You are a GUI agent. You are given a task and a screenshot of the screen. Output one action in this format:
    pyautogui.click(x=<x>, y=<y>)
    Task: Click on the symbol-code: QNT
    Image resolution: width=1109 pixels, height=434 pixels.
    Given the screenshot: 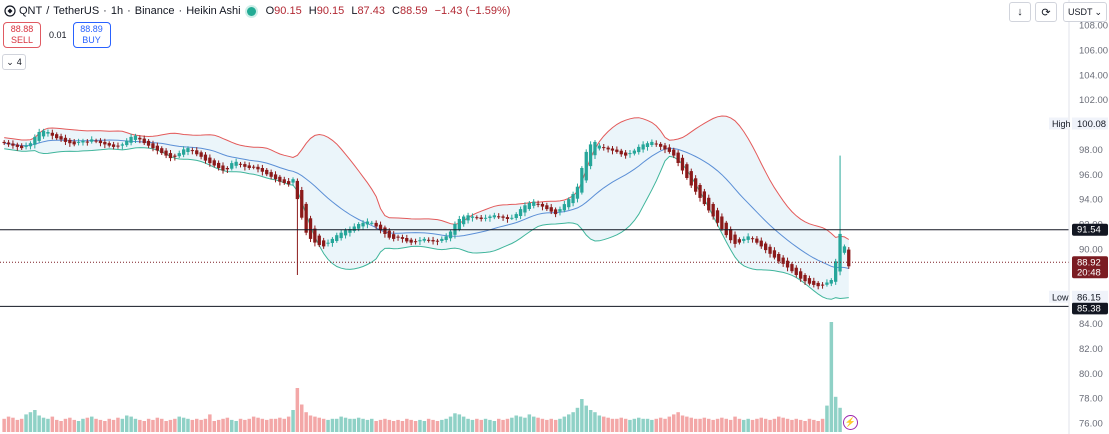 What is the action you would take?
    pyautogui.click(x=31, y=11)
    